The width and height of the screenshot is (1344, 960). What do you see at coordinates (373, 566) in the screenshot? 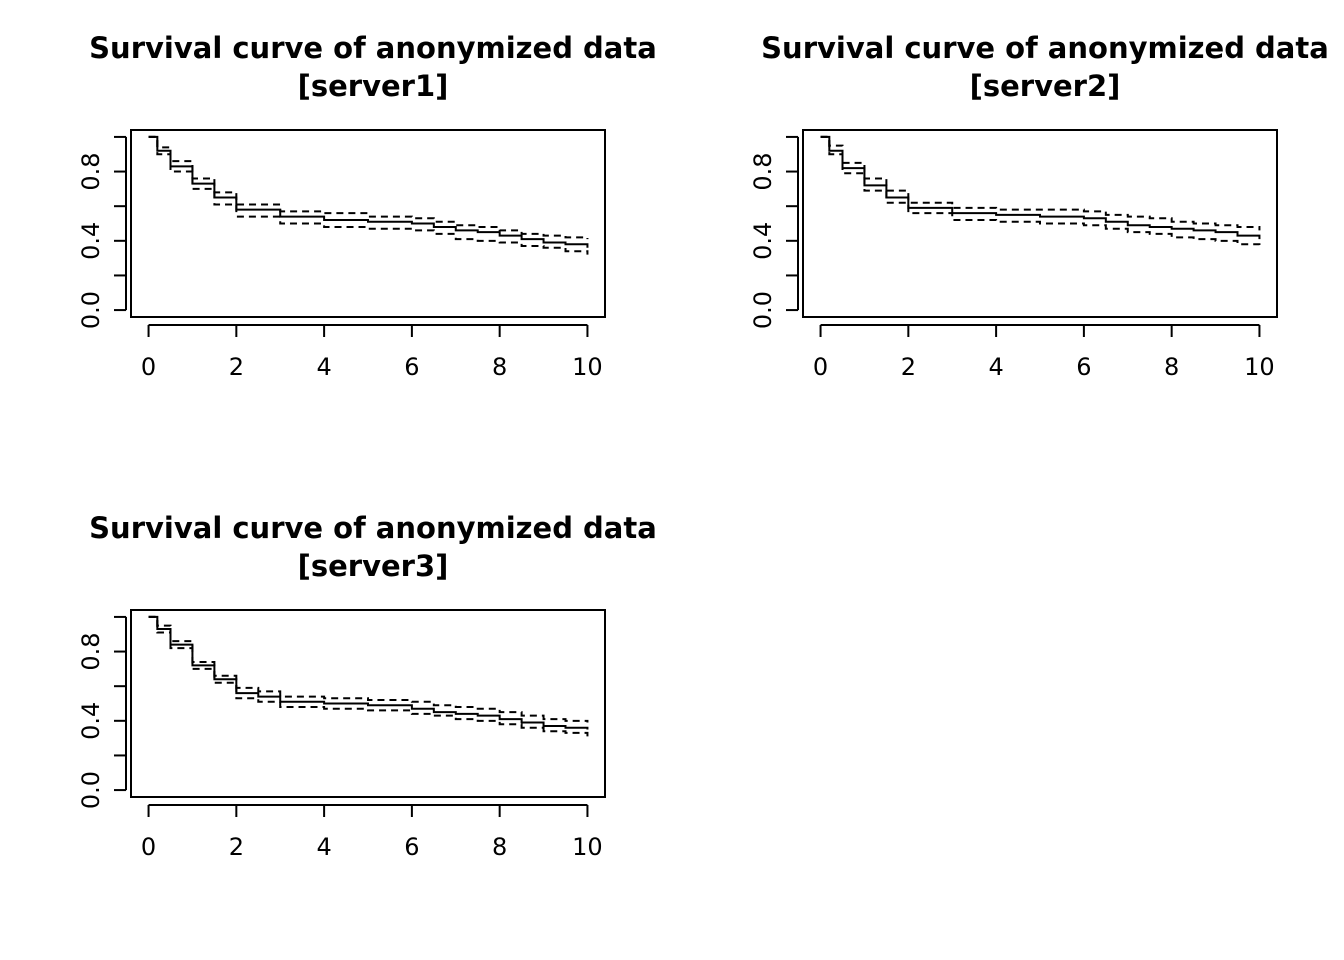
I see `chart-title-line2: [server3]` at bounding box center [373, 566].